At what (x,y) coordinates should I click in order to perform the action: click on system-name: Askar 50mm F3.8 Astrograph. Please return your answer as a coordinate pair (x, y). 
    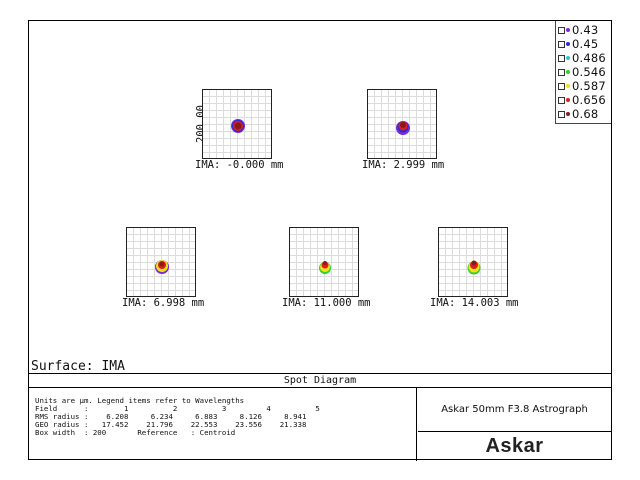
    Looking at the image, I should click on (514, 409).